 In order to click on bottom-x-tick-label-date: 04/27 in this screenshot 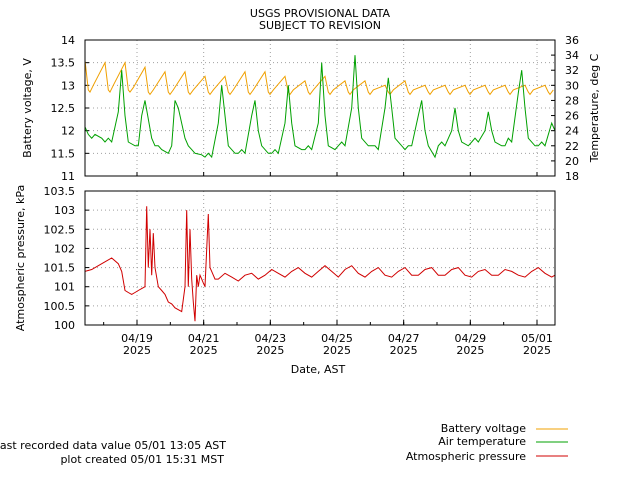, I will do `click(404, 338)`.